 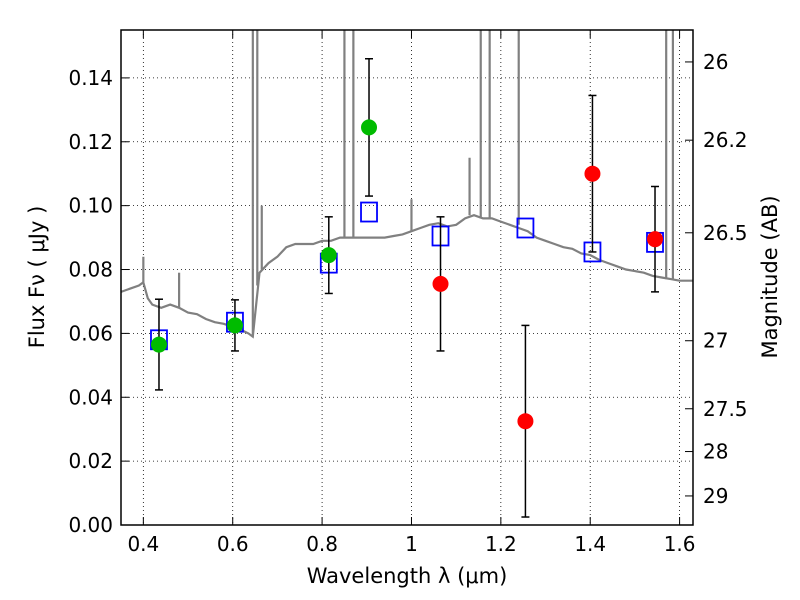 What do you see at coordinates (90, 142) in the screenshot?
I see `y-tick-label: 0.12` at bounding box center [90, 142].